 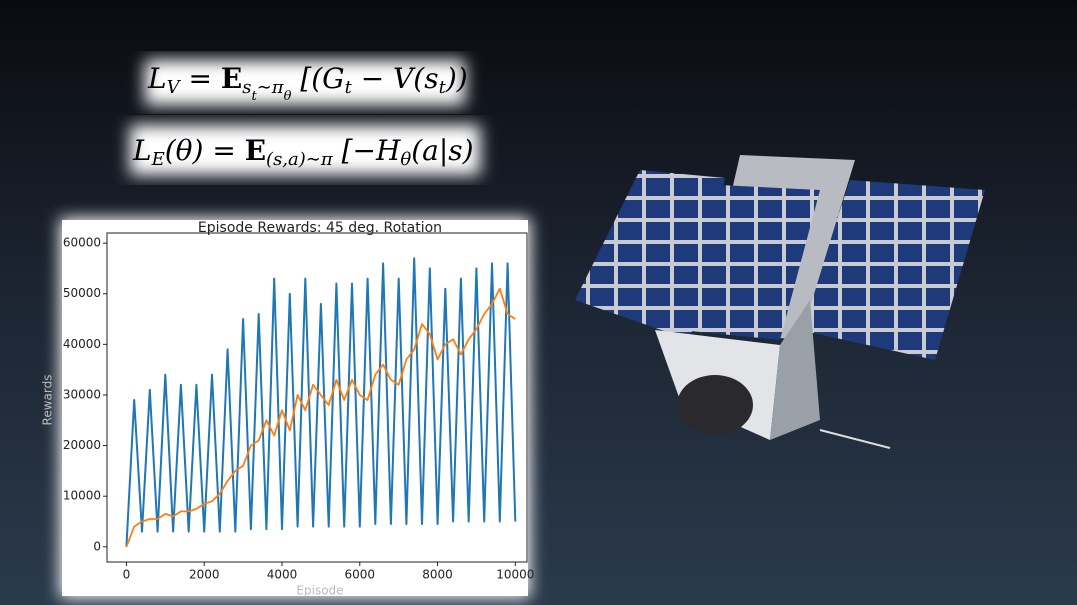 I want to click on x-tick-label: 2000, so click(x=204, y=575).